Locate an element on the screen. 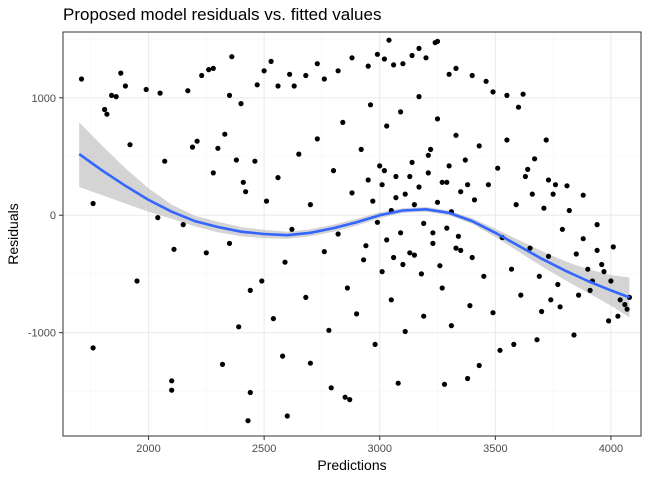  y-axis-title: Residuals is located at coordinates (13, 233).